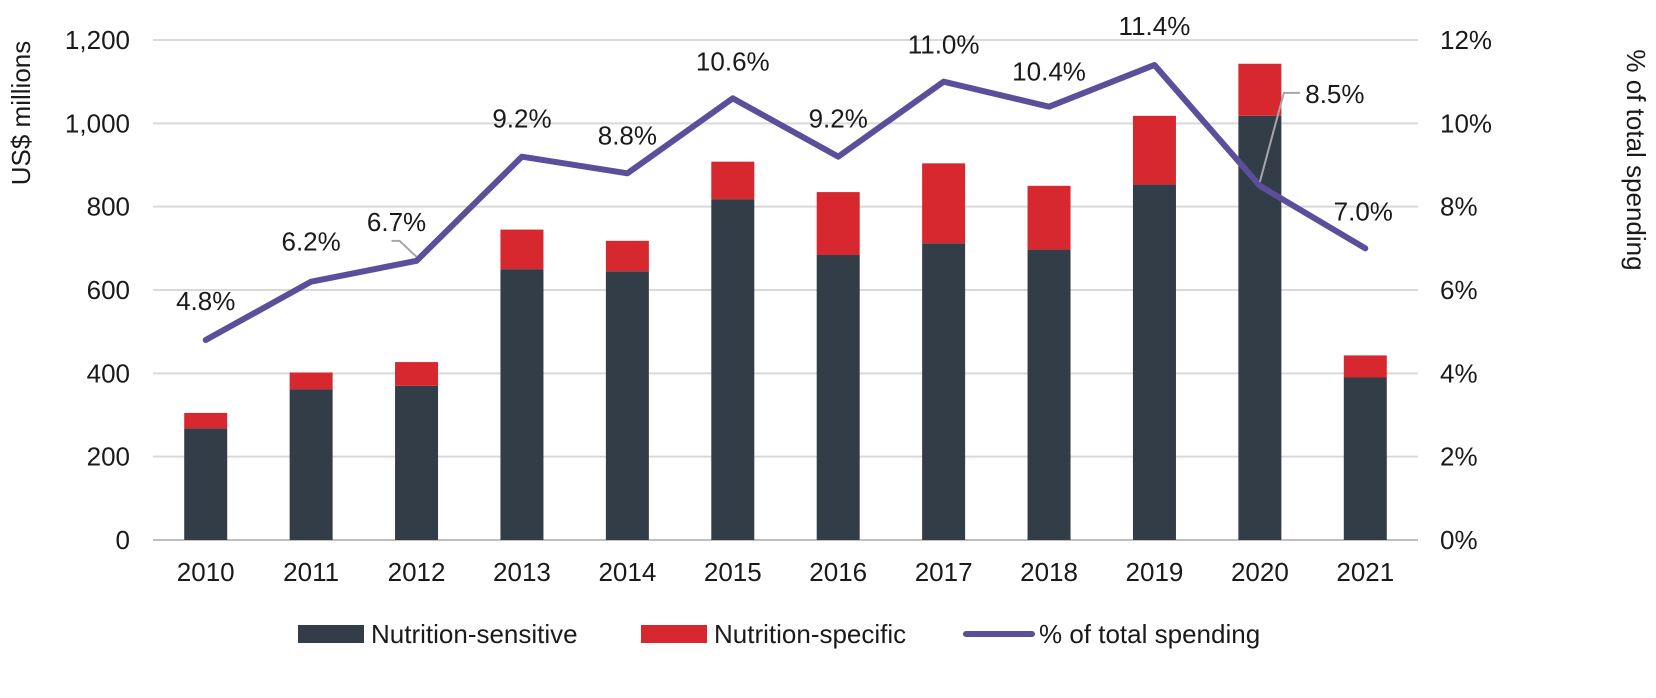  Describe the element at coordinates (206, 572) in the screenshot. I see `x-tick-label: 2010` at that location.